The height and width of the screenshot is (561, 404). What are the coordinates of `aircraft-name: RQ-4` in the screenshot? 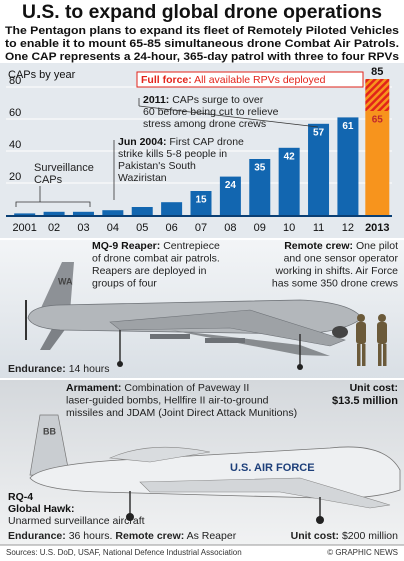 It's located at (20, 497).